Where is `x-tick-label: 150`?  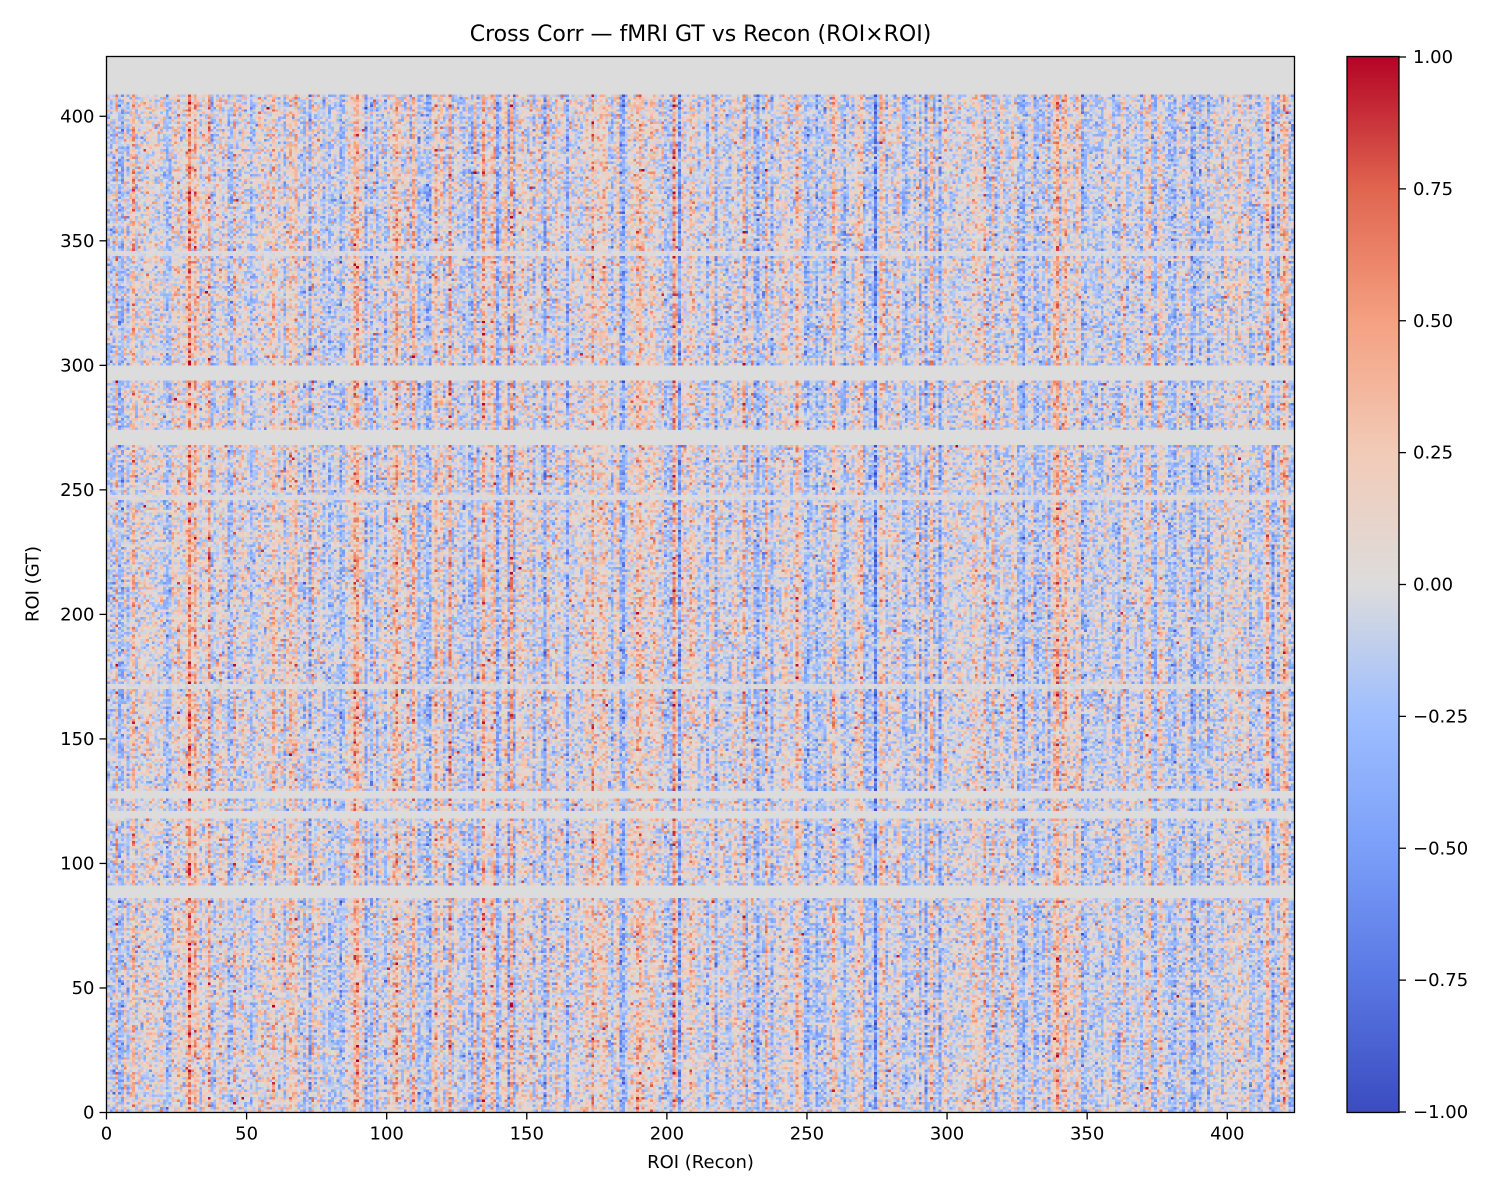
x-tick-label: 150 is located at coordinates (527, 1134).